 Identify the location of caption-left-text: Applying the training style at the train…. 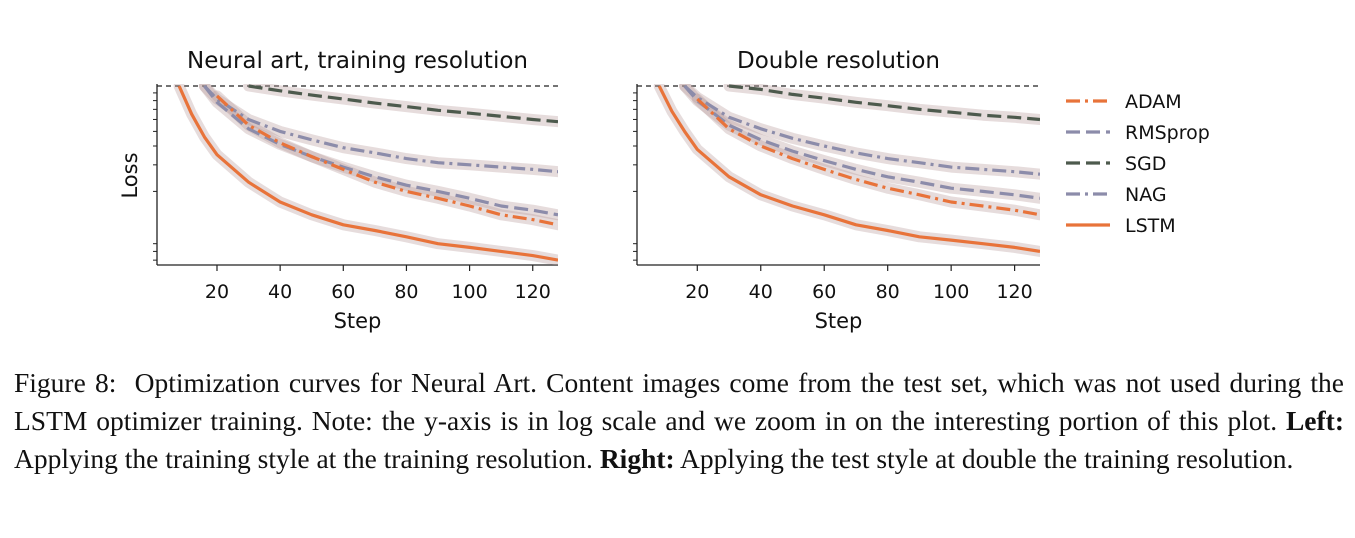
(303, 458).